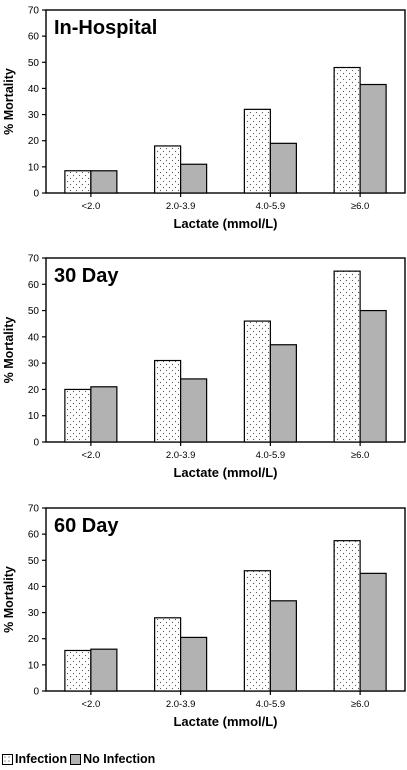 The width and height of the screenshot is (407, 770). Describe the element at coordinates (105, 28) in the screenshot. I see `chart-title: In-Hospital` at that location.